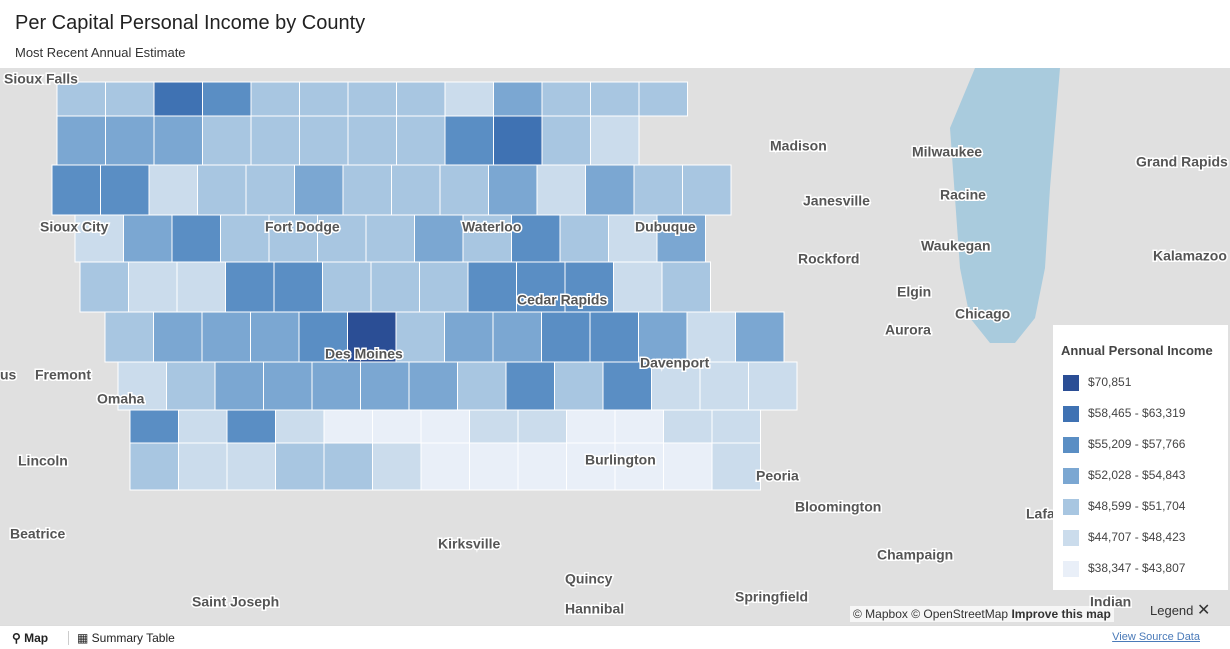 The width and height of the screenshot is (1230, 649). I want to click on legend-item: $52,028 - $54,843, so click(1124, 476).